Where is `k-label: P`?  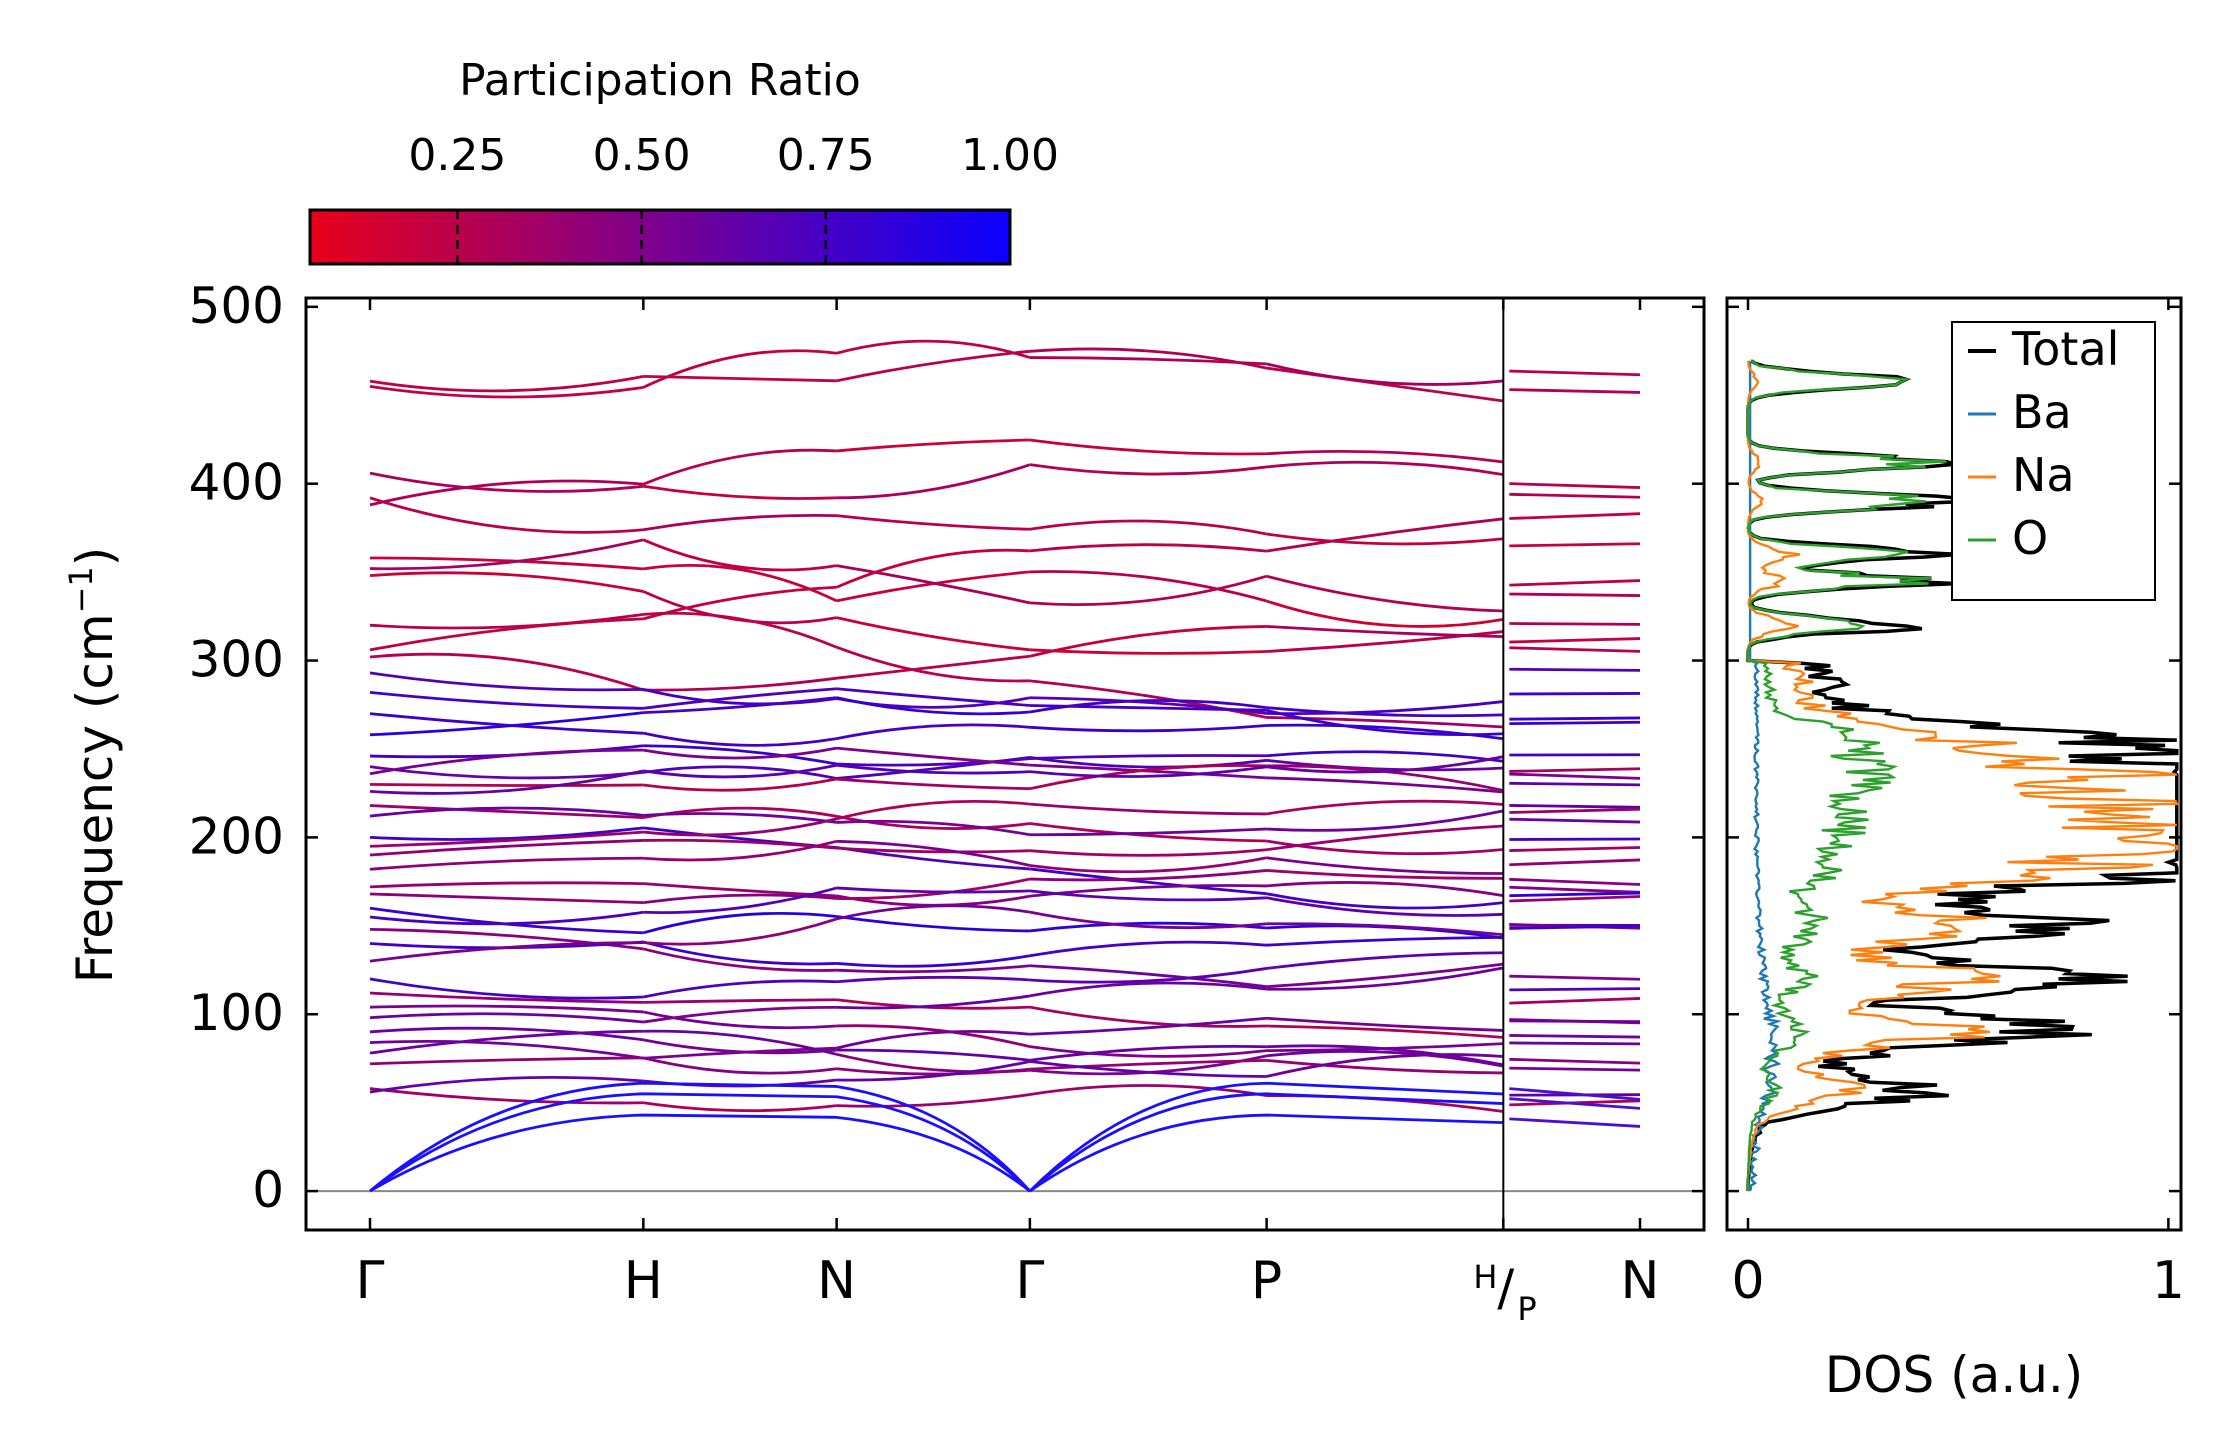
k-label: P is located at coordinates (1266, 1281).